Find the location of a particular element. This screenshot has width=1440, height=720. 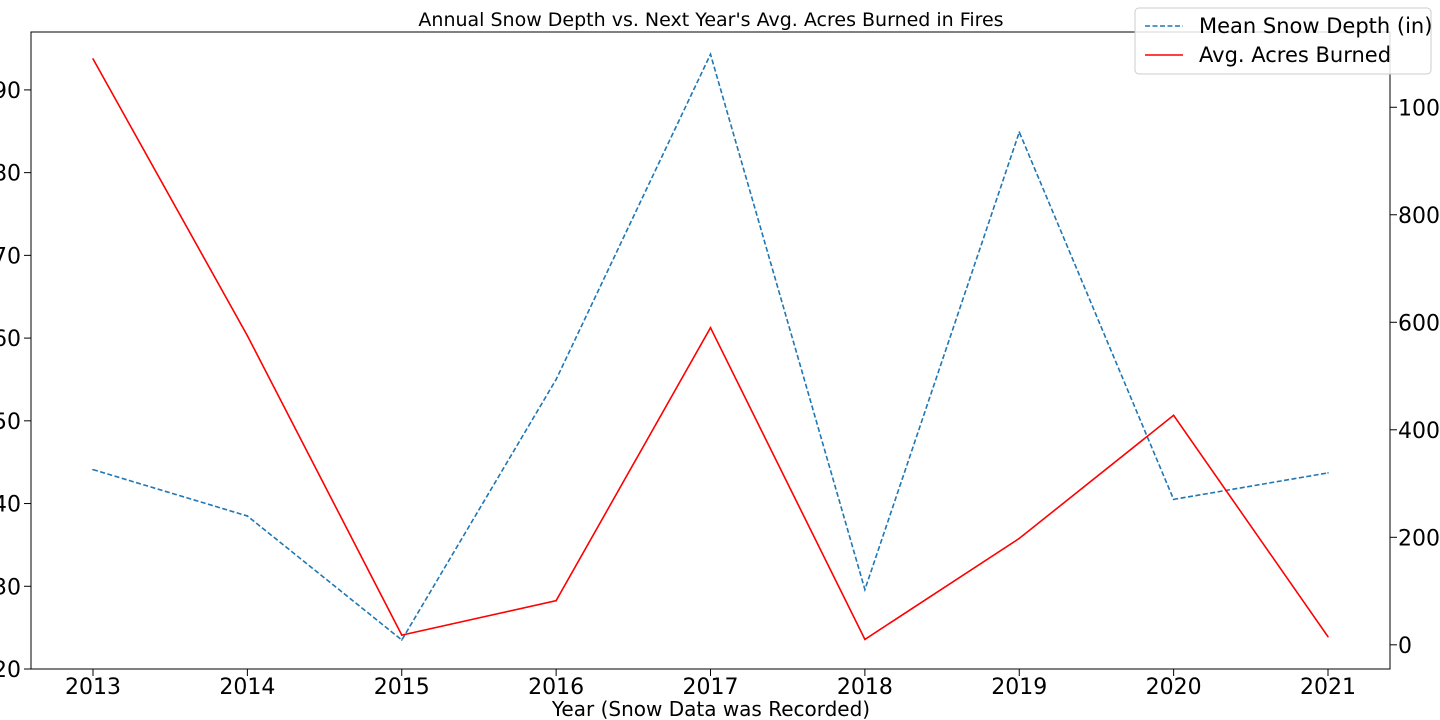

x-axis: 2013 2014 2015 2016 2017 2018 2019 2020 2021 is located at coordinates (710, 684).